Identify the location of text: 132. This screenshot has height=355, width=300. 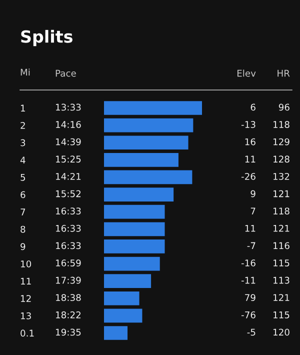
(282, 176).